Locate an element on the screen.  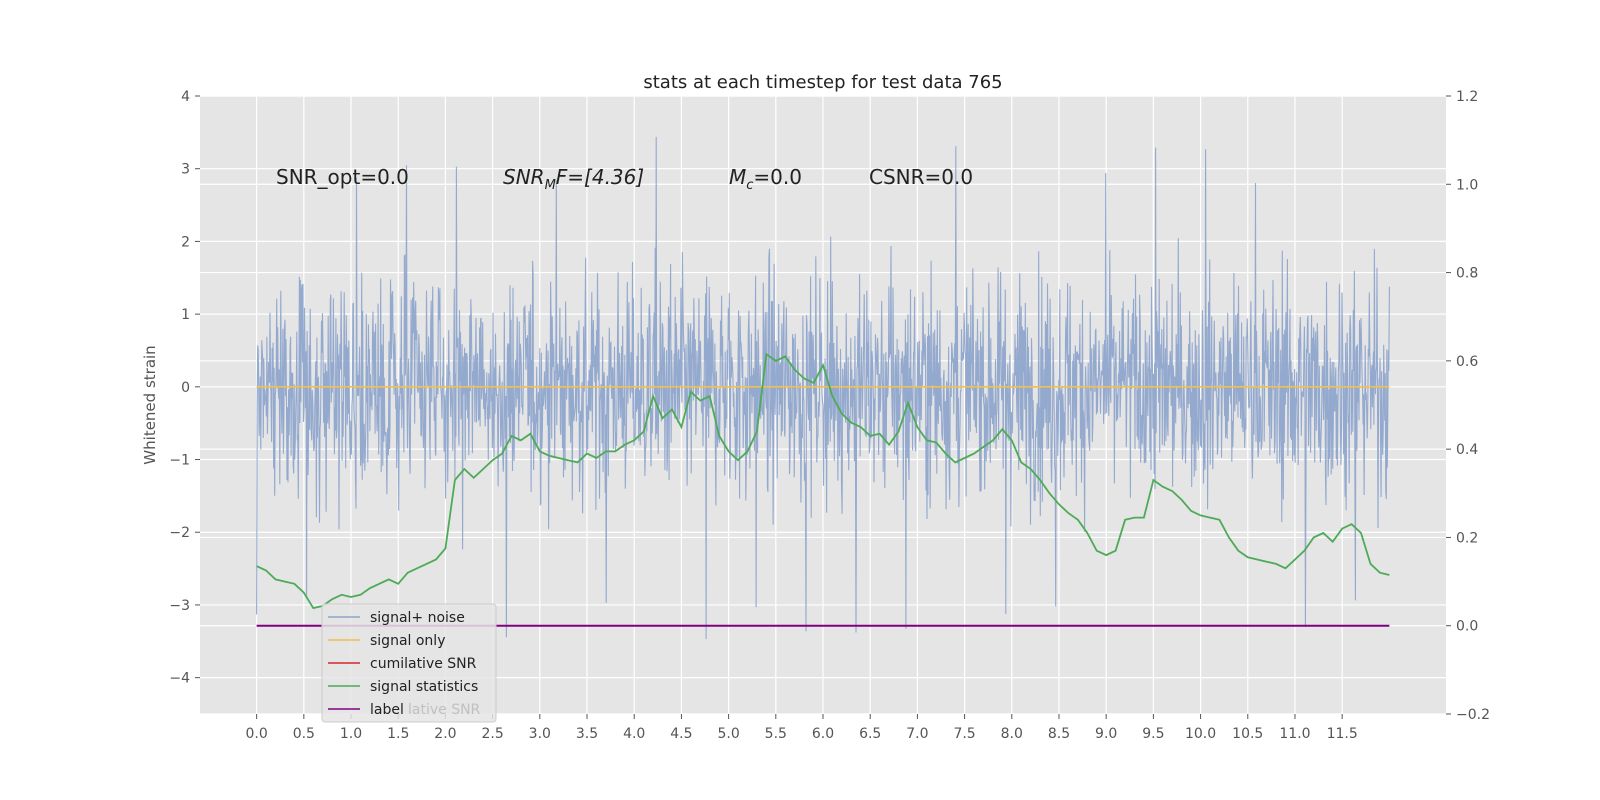
x-tick-label: 2.5 is located at coordinates (492, 734).